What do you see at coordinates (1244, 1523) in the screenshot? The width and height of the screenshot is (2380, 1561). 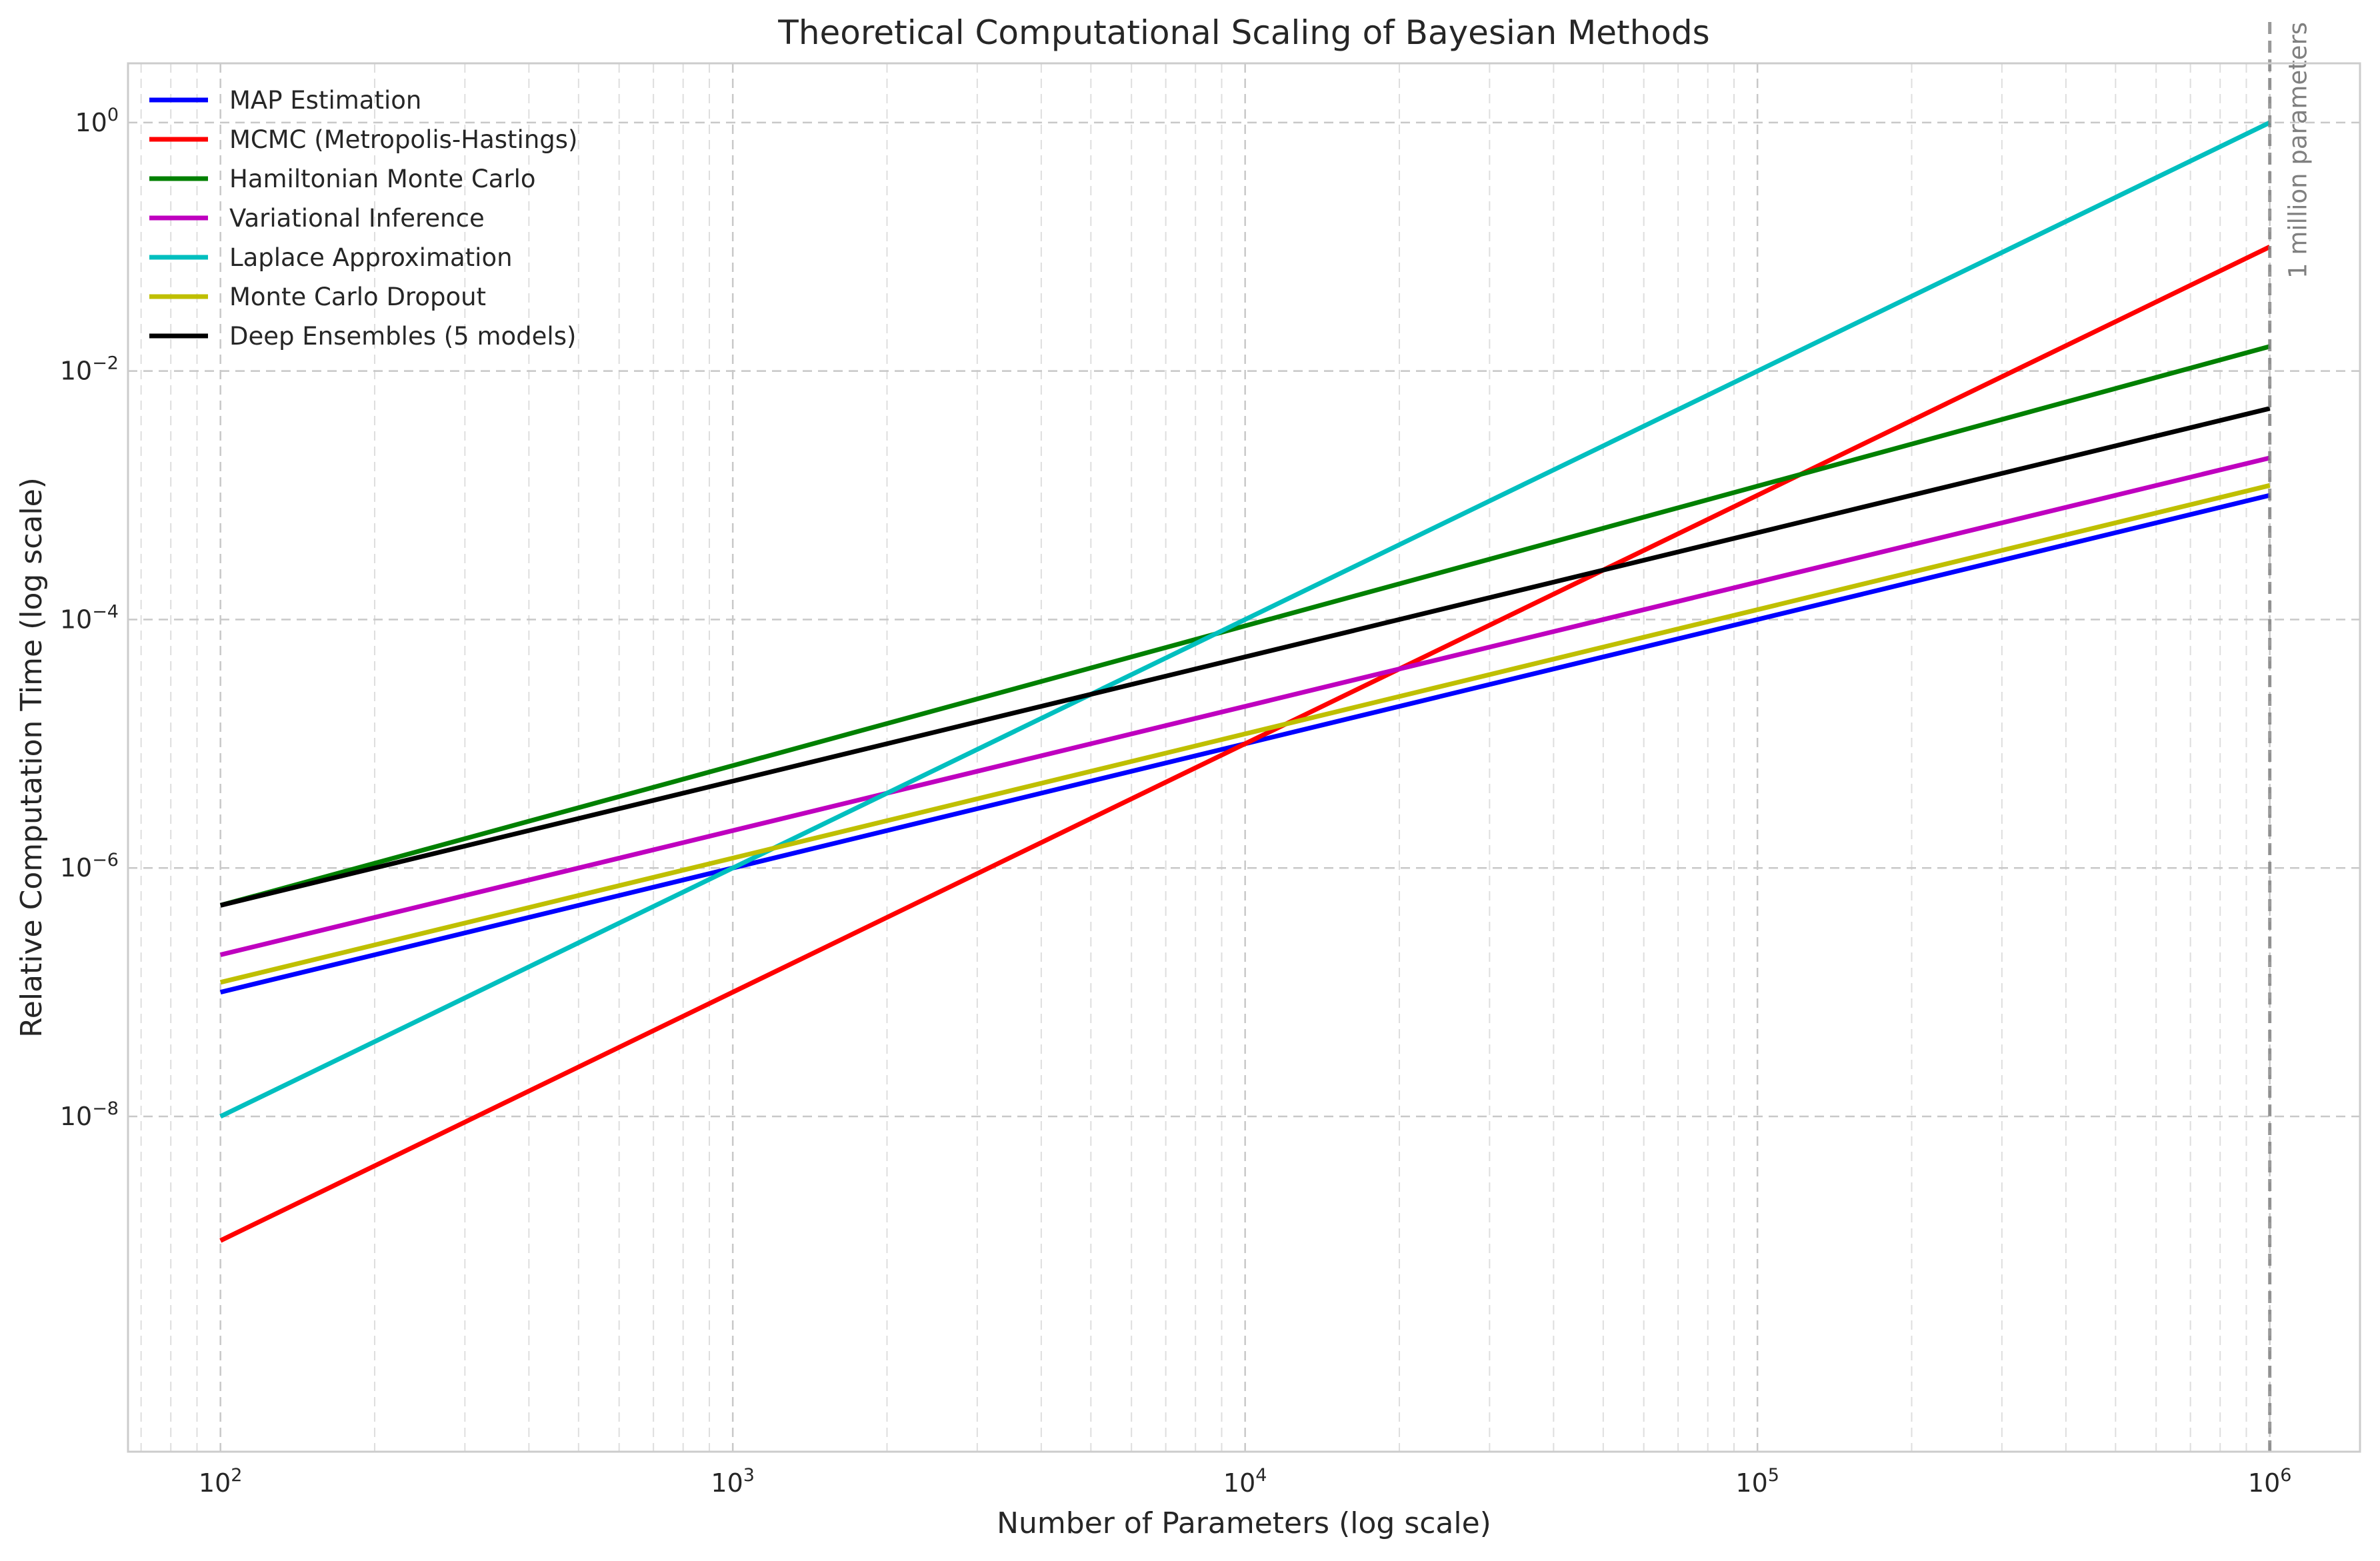 I see `x-axis-label: Number of Parameters (log scale)` at bounding box center [1244, 1523].